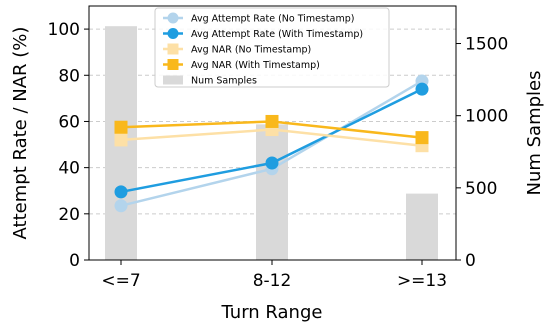  What do you see at coordinates (20, 133) in the screenshot?
I see `y-axis-label: Attempt Rate / NAR (%)` at bounding box center [20, 133].